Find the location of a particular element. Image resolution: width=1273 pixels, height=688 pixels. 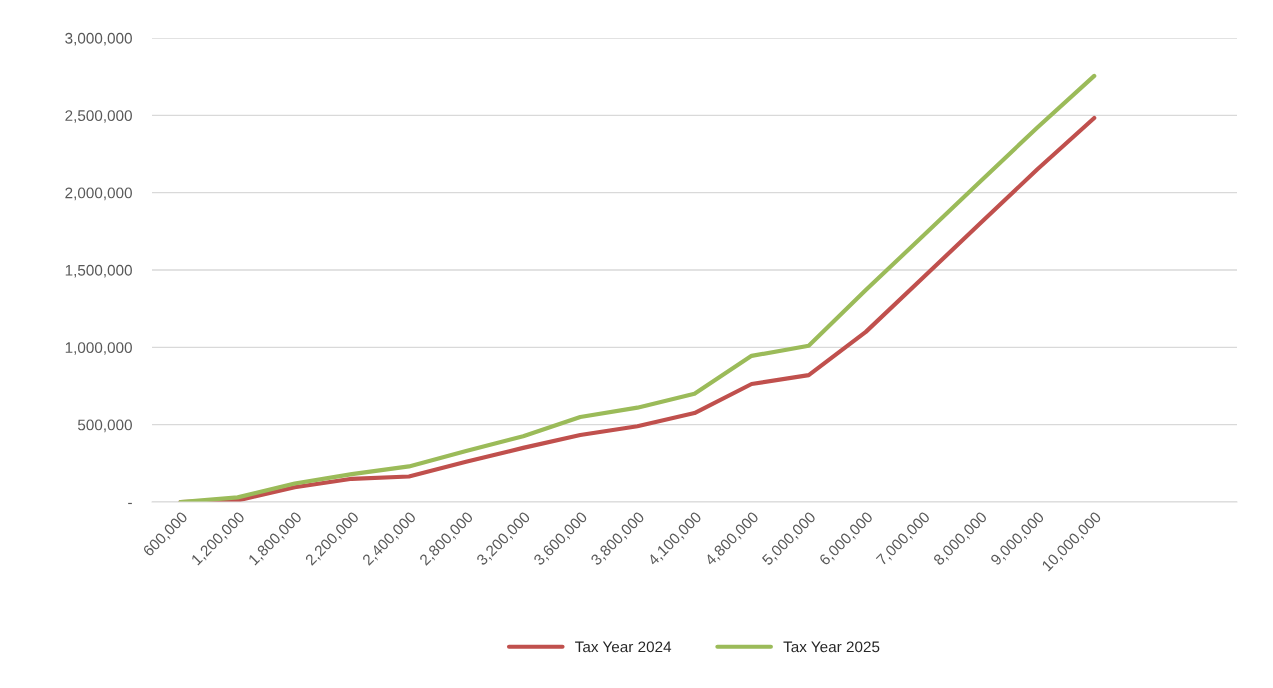

y-tick-label: 3,000,000 is located at coordinates (98, 39).